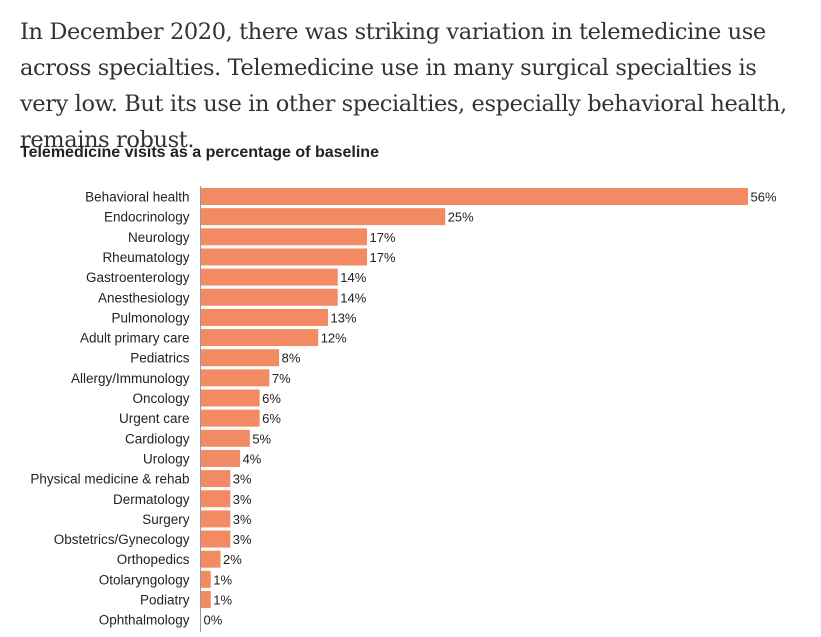 This screenshot has height=637, width=821. Describe the element at coordinates (353, 277) in the screenshot. I see `value-label-gastroenterology: 14%` at that location.